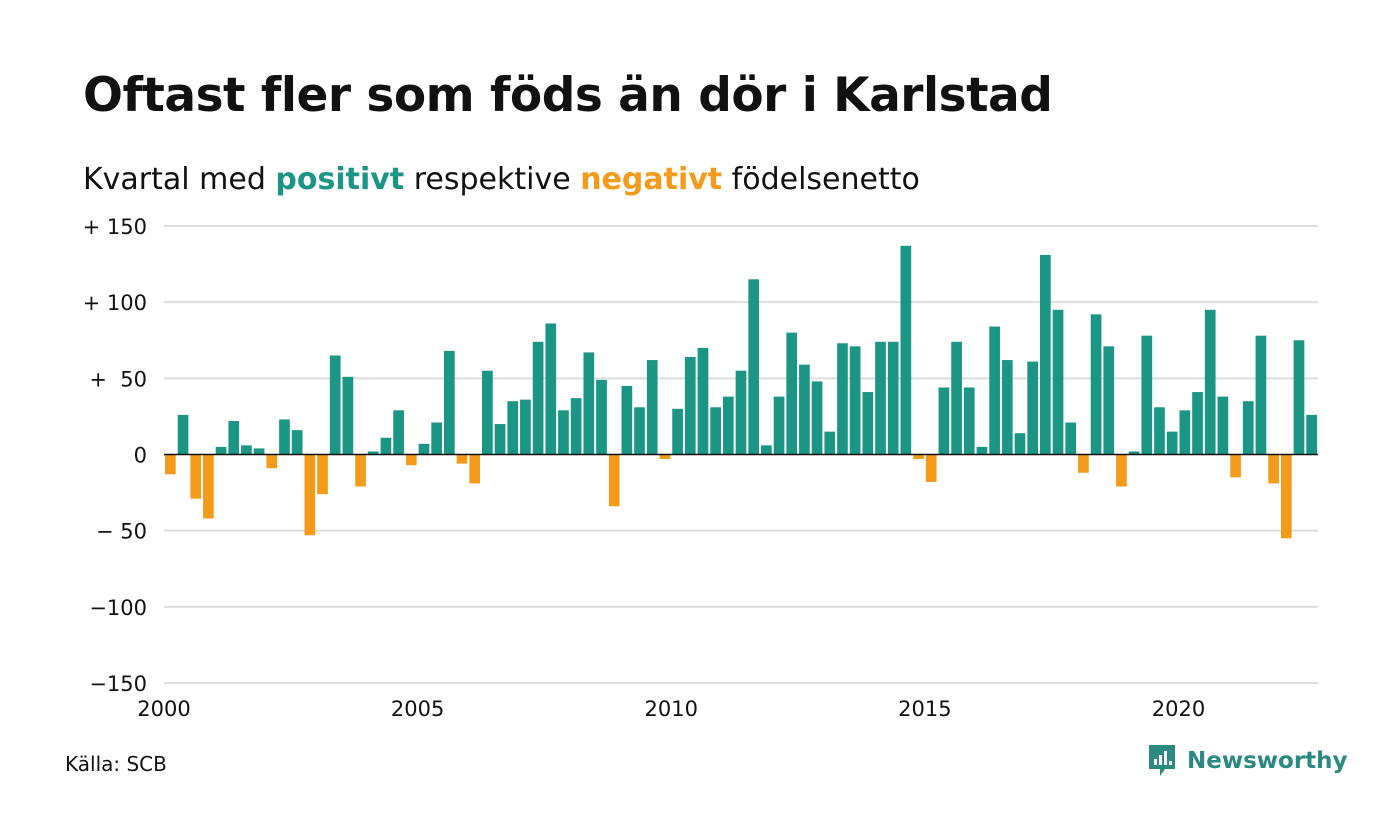  Describe the element at coordinates (651, 179) in the screenshot. I see `subtitle-negative-word: negativt` at that location.